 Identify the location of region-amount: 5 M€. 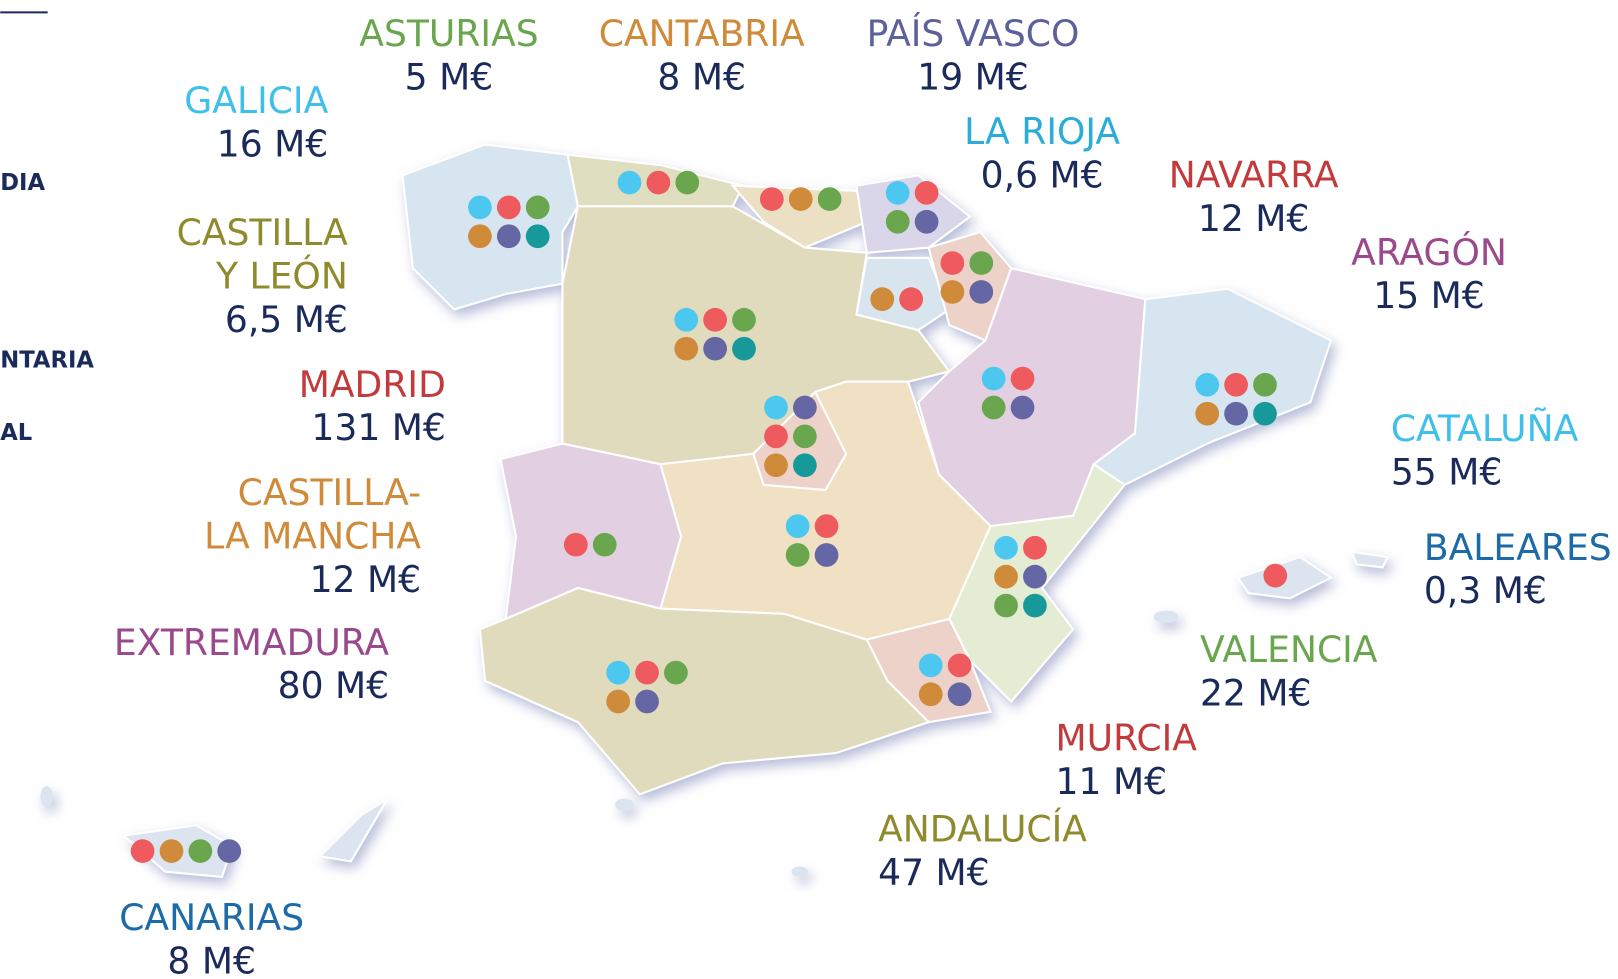
(449, 76).